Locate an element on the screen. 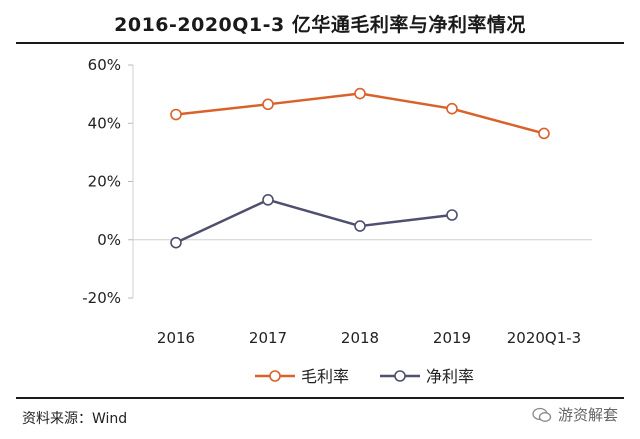 This screenshot has height=439, width=640. y-tick-label: 60% is located at coordinates (104, 65).